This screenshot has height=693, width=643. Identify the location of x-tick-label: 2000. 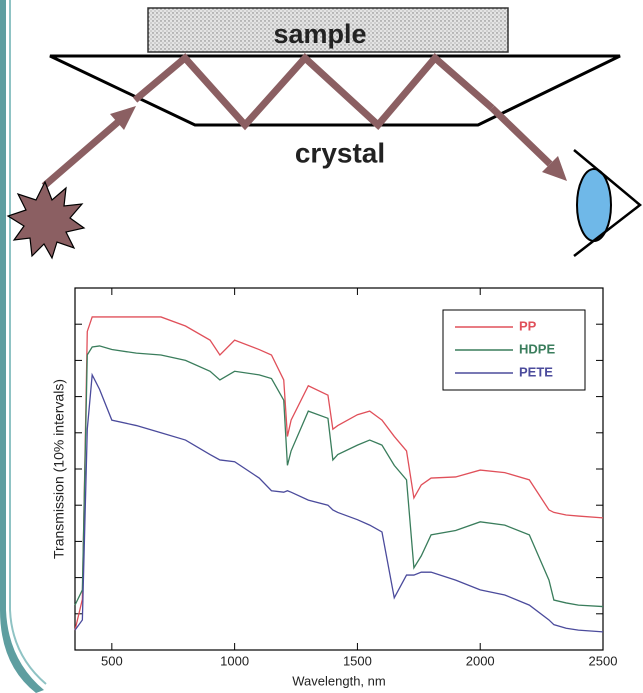
(480, 660).